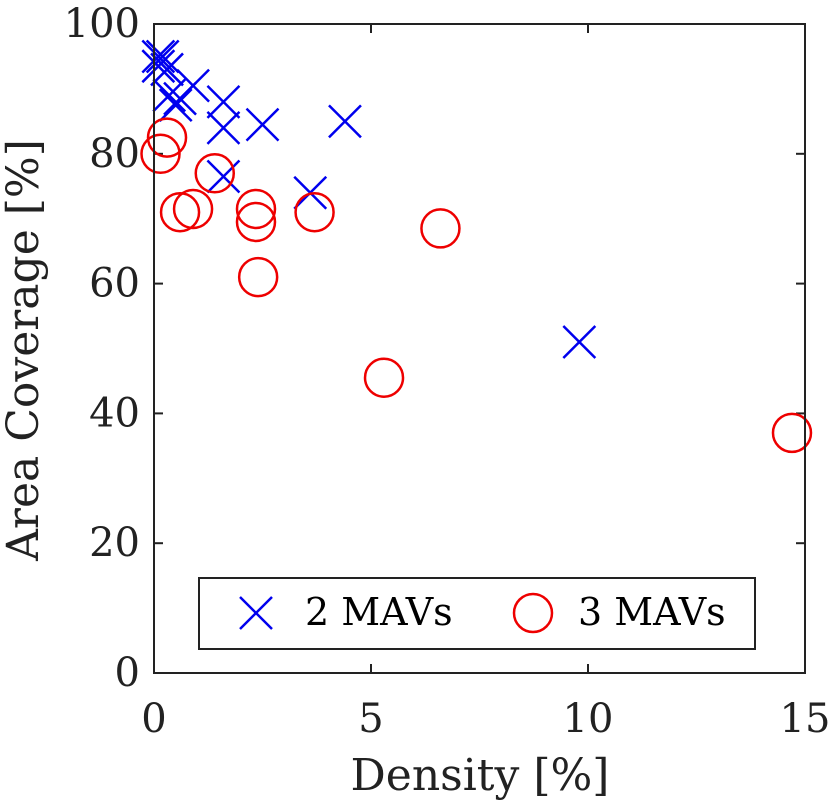 This screenshot has width=830, height=809. What do you see at coordinates (370, 719) in the screenshot?
I see `x-tick-label: 5` at bounding box center [370, 719].